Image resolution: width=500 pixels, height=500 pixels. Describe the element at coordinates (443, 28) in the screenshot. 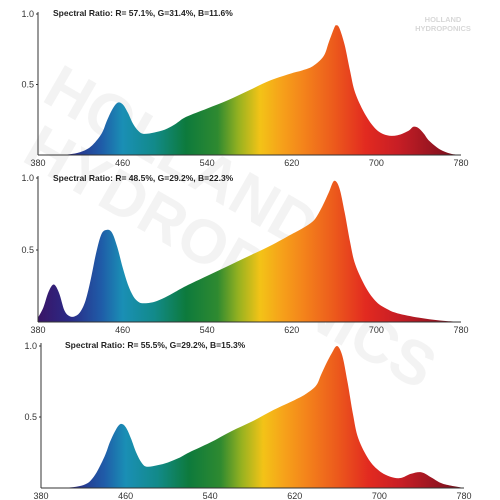

I see `logo-line2: HYDROPONICS` at that location.